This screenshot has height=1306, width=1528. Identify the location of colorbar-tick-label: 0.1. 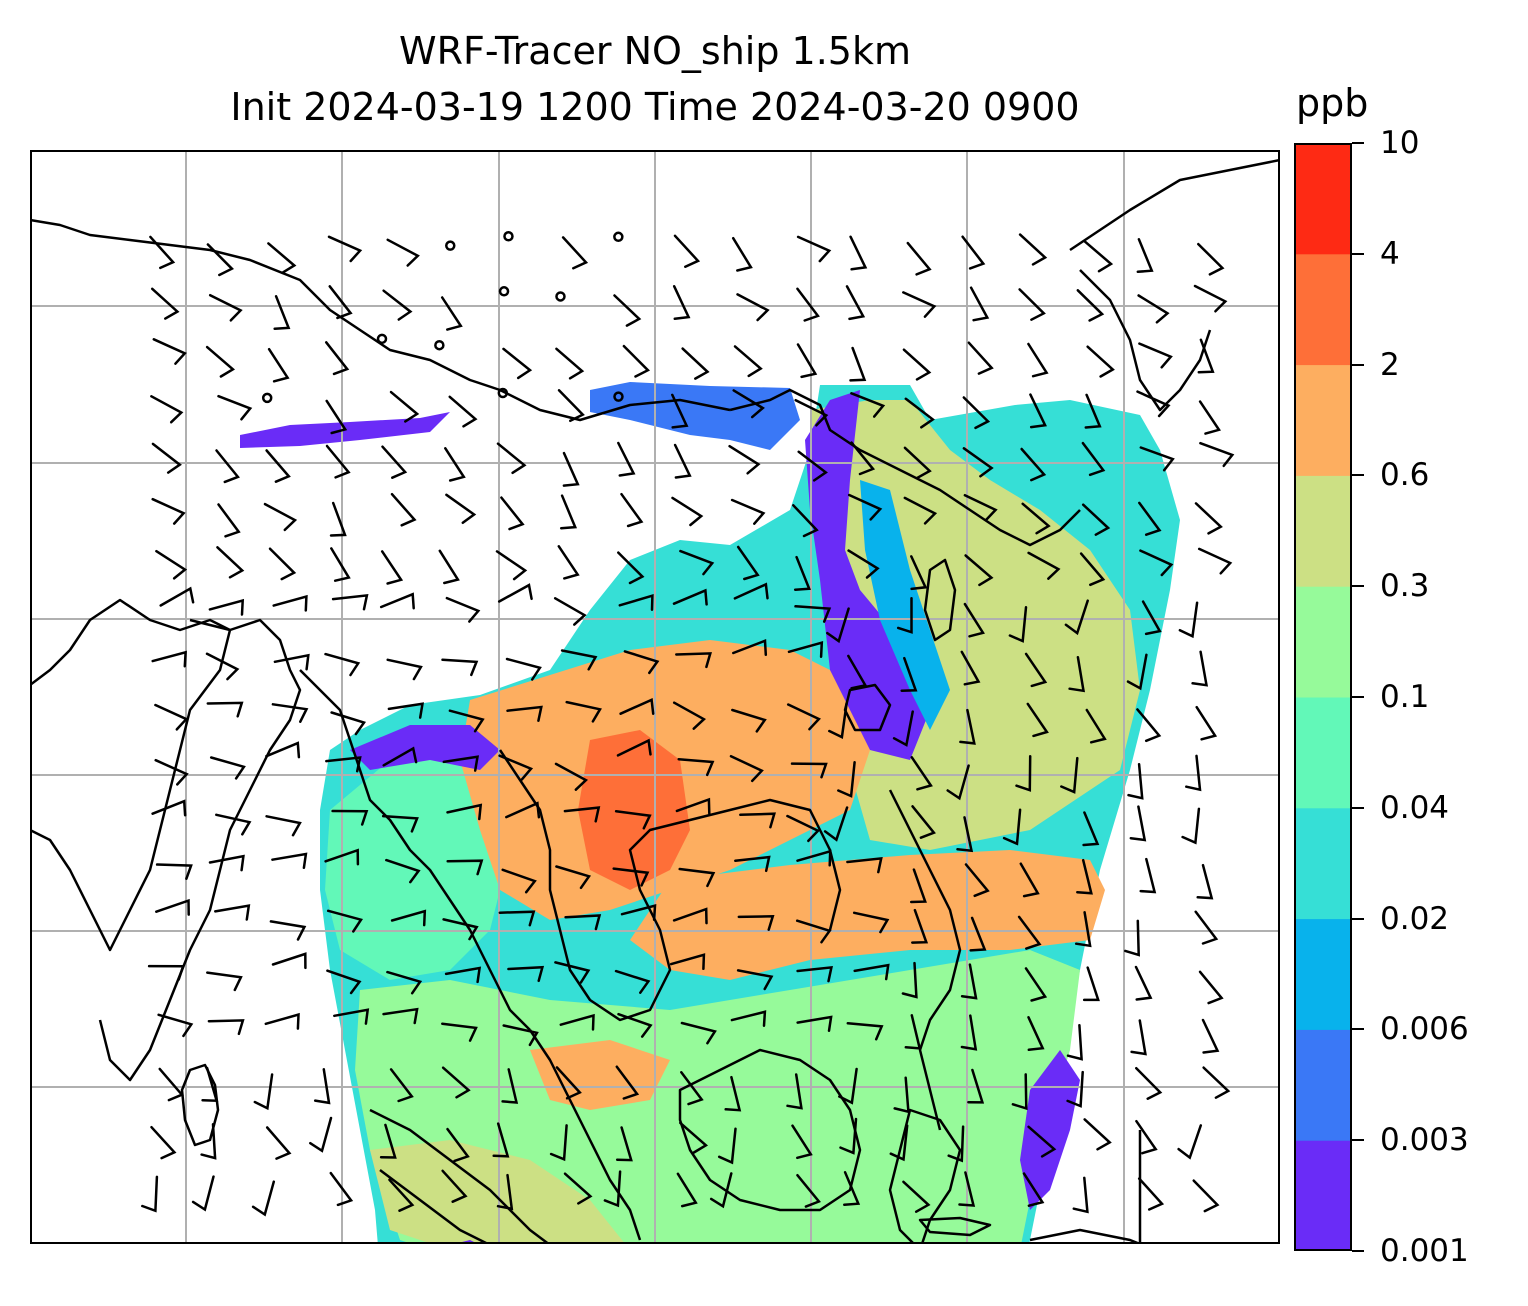
(1405, 697).